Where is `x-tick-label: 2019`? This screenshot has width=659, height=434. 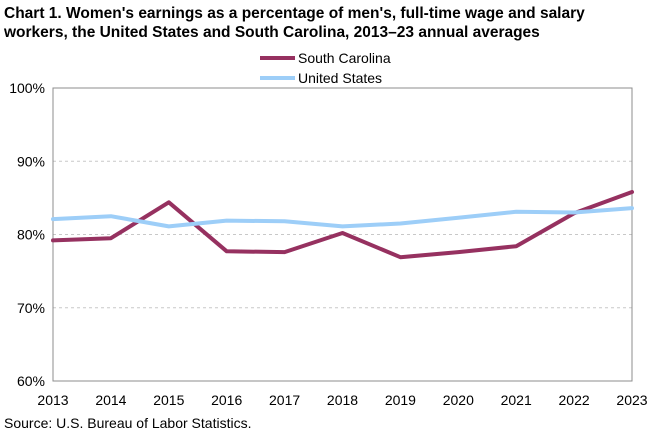
x-tick-label: 2019 is located at coordinates (400, 400).